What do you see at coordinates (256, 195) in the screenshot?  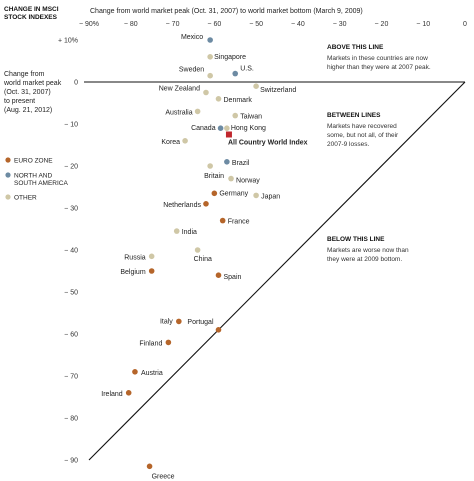 I see `point-japan` at bounding box center [256, 195].